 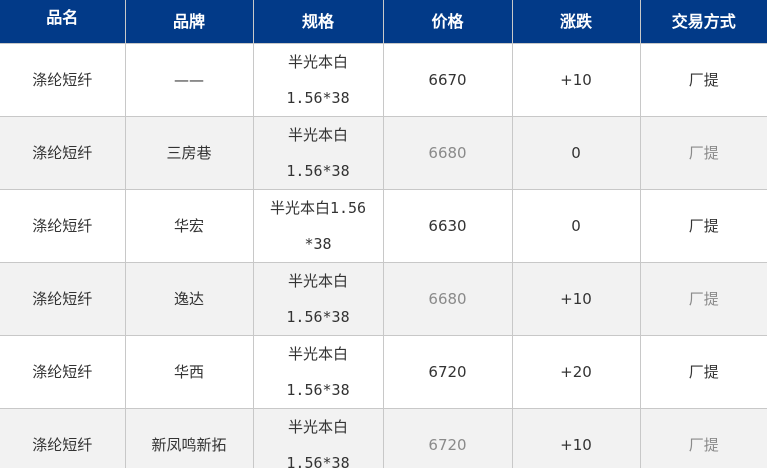 What do you see at coordinates (189, 226) in the screenshot?
I see `cell-brand: 华宏` at bounding box center [189, 226].